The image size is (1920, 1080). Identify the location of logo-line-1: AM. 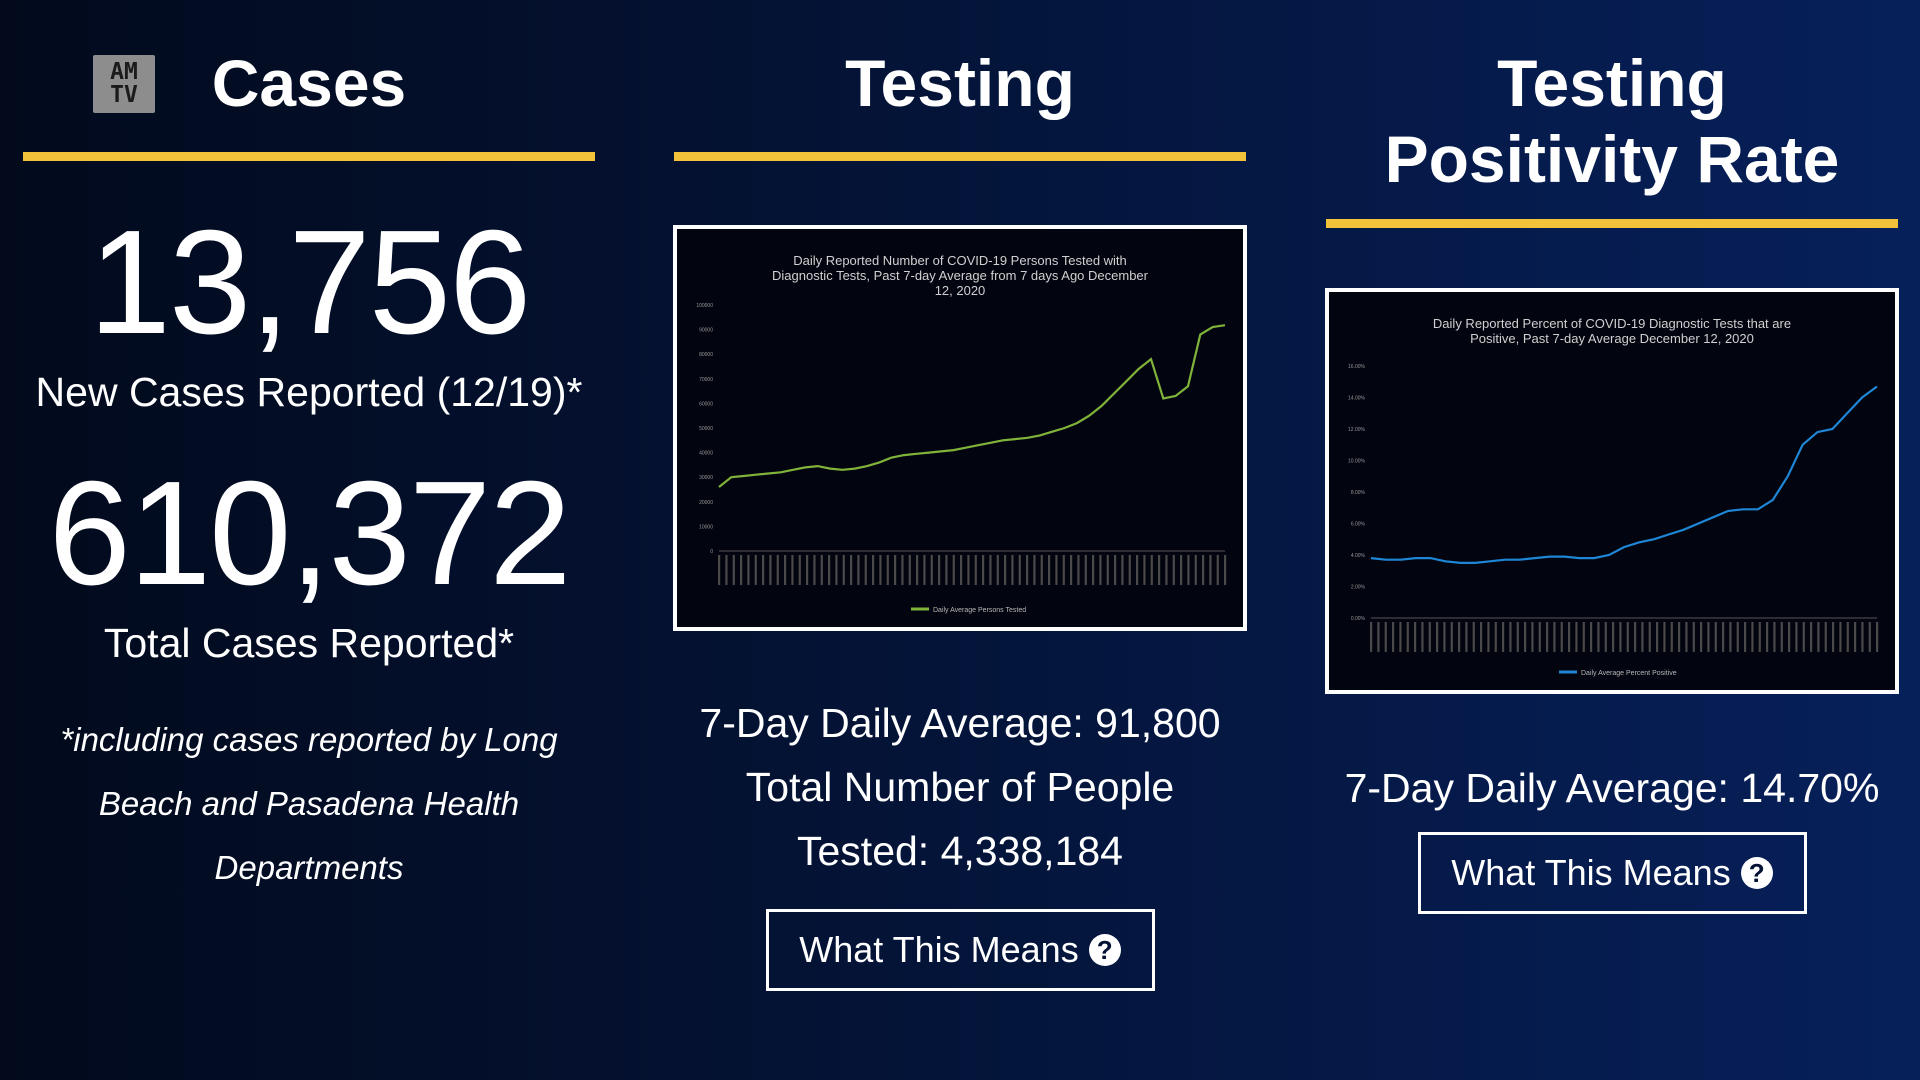
(124, 72).